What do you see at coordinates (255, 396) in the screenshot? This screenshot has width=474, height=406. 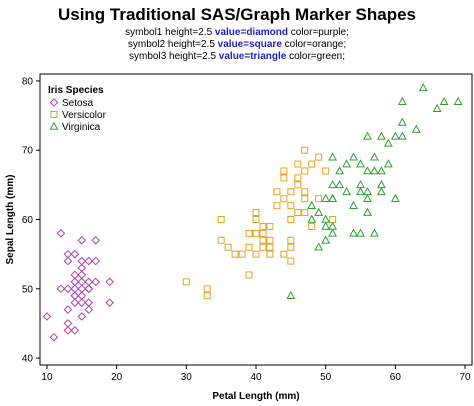 I see `x-axis-label: Petal Length (mm)` at bounding box center [255, 396].